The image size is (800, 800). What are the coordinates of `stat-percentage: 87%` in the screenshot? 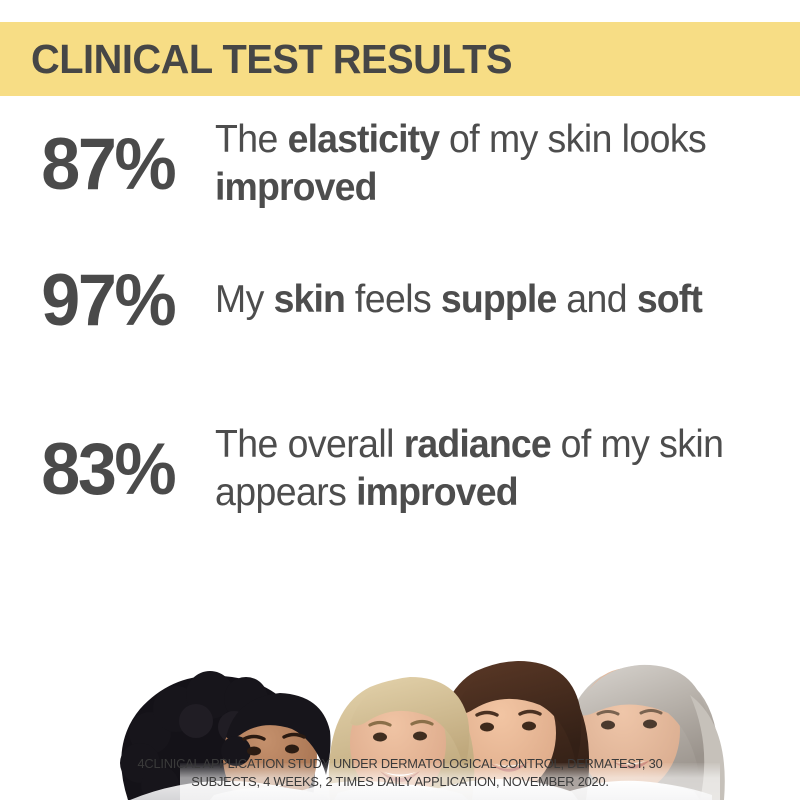 It's located at (108, 164).